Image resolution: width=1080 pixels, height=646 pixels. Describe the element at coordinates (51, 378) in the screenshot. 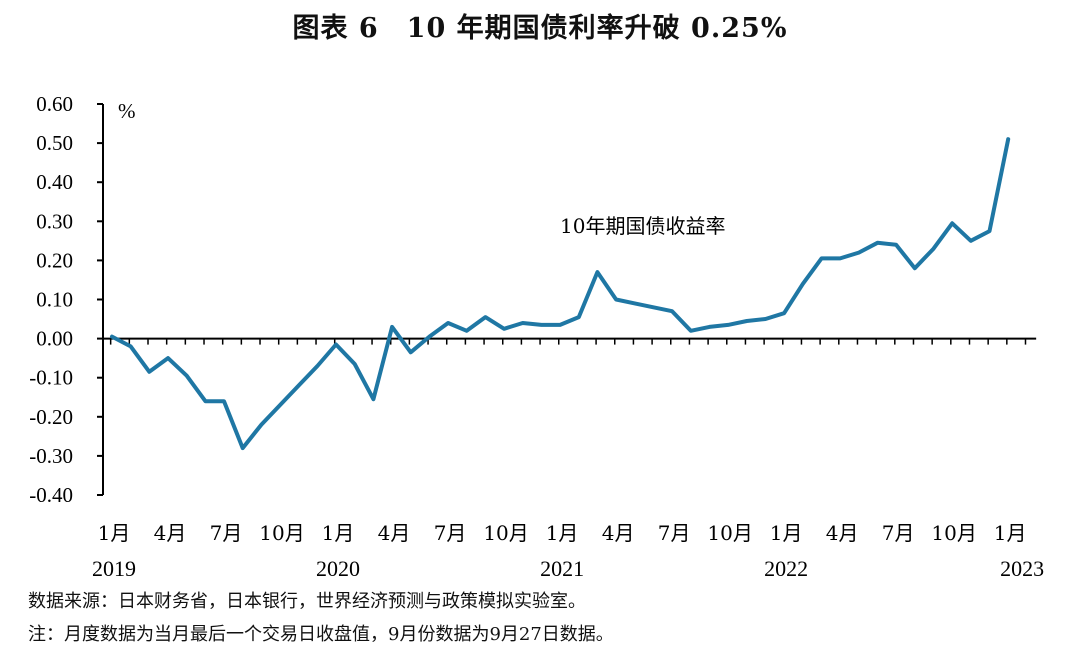

I see `y-tick-label: -0.10` at that location.